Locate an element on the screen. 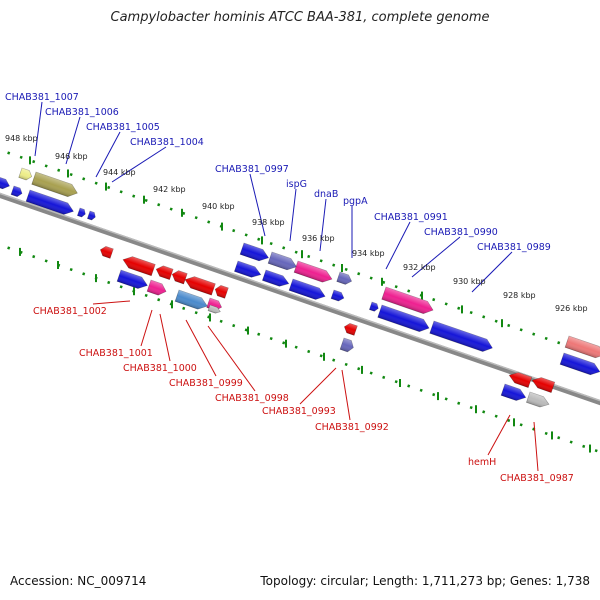 The height and width of the screenshot is (600, 600). kbp-label: 946 kbp is located at coordinates (71, 156).